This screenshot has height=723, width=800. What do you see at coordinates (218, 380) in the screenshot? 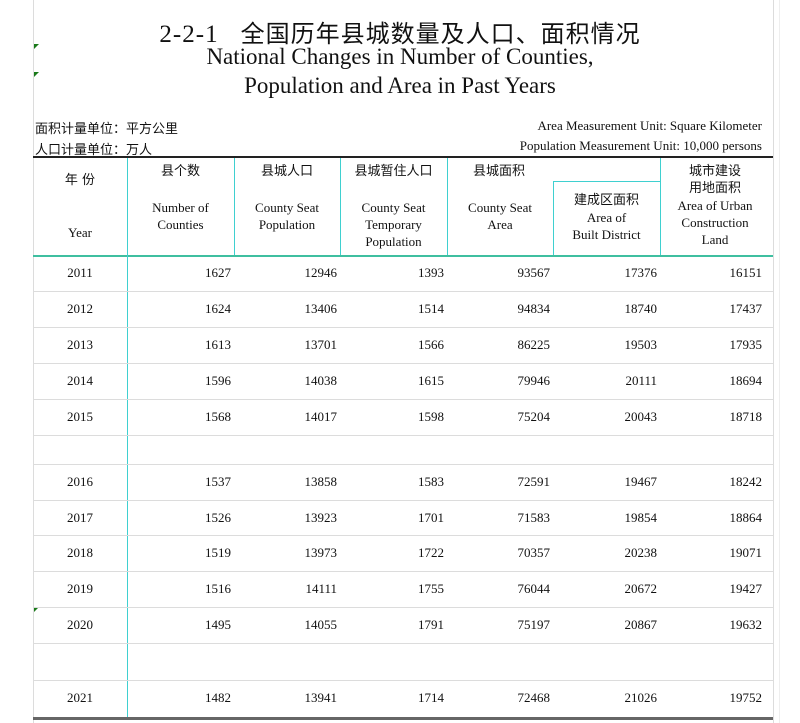
I see `value-cell: 1596` at bounding box center [218, 380].